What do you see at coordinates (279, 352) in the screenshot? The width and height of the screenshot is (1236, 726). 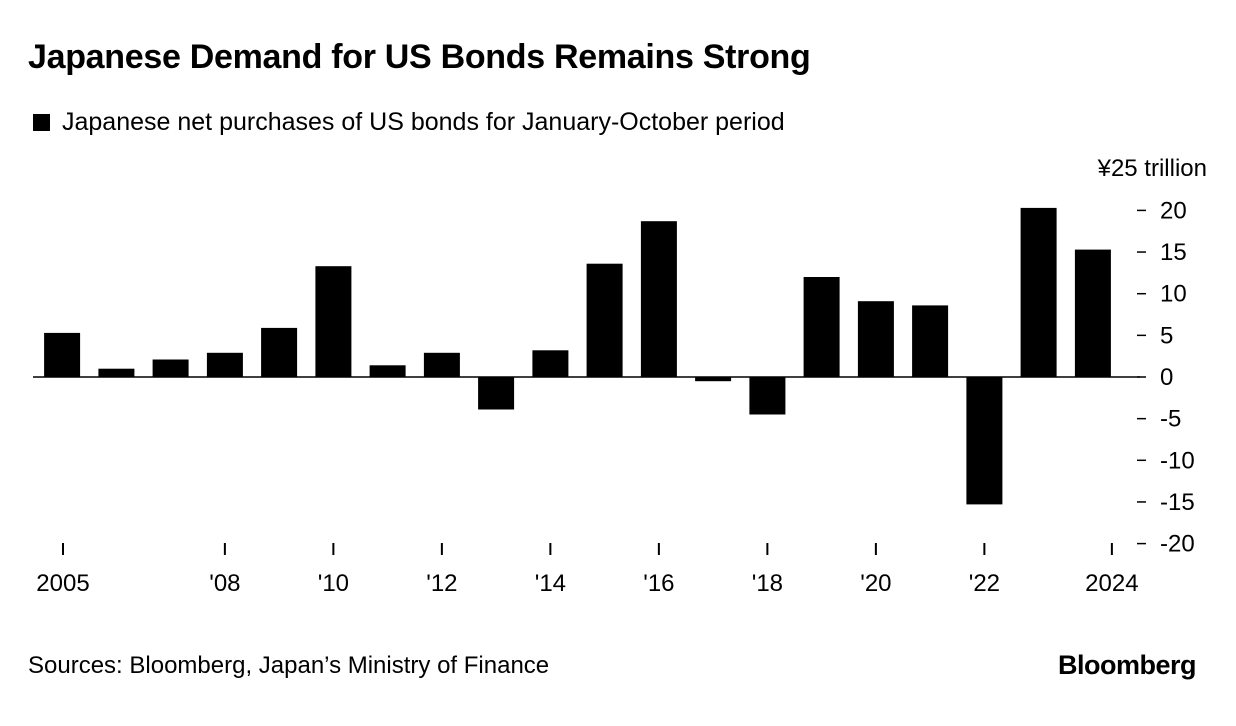 I see `bar-2009` at bounding box center [279, 352].